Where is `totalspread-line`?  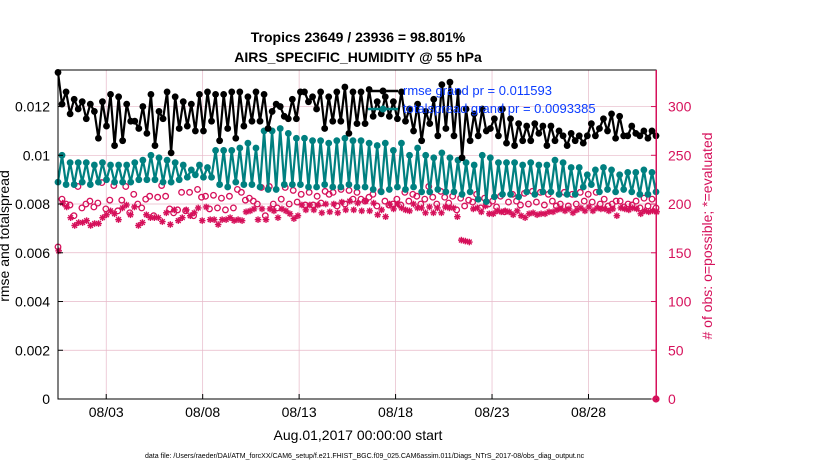 totalspread-line is located at coordinates (357, 165).